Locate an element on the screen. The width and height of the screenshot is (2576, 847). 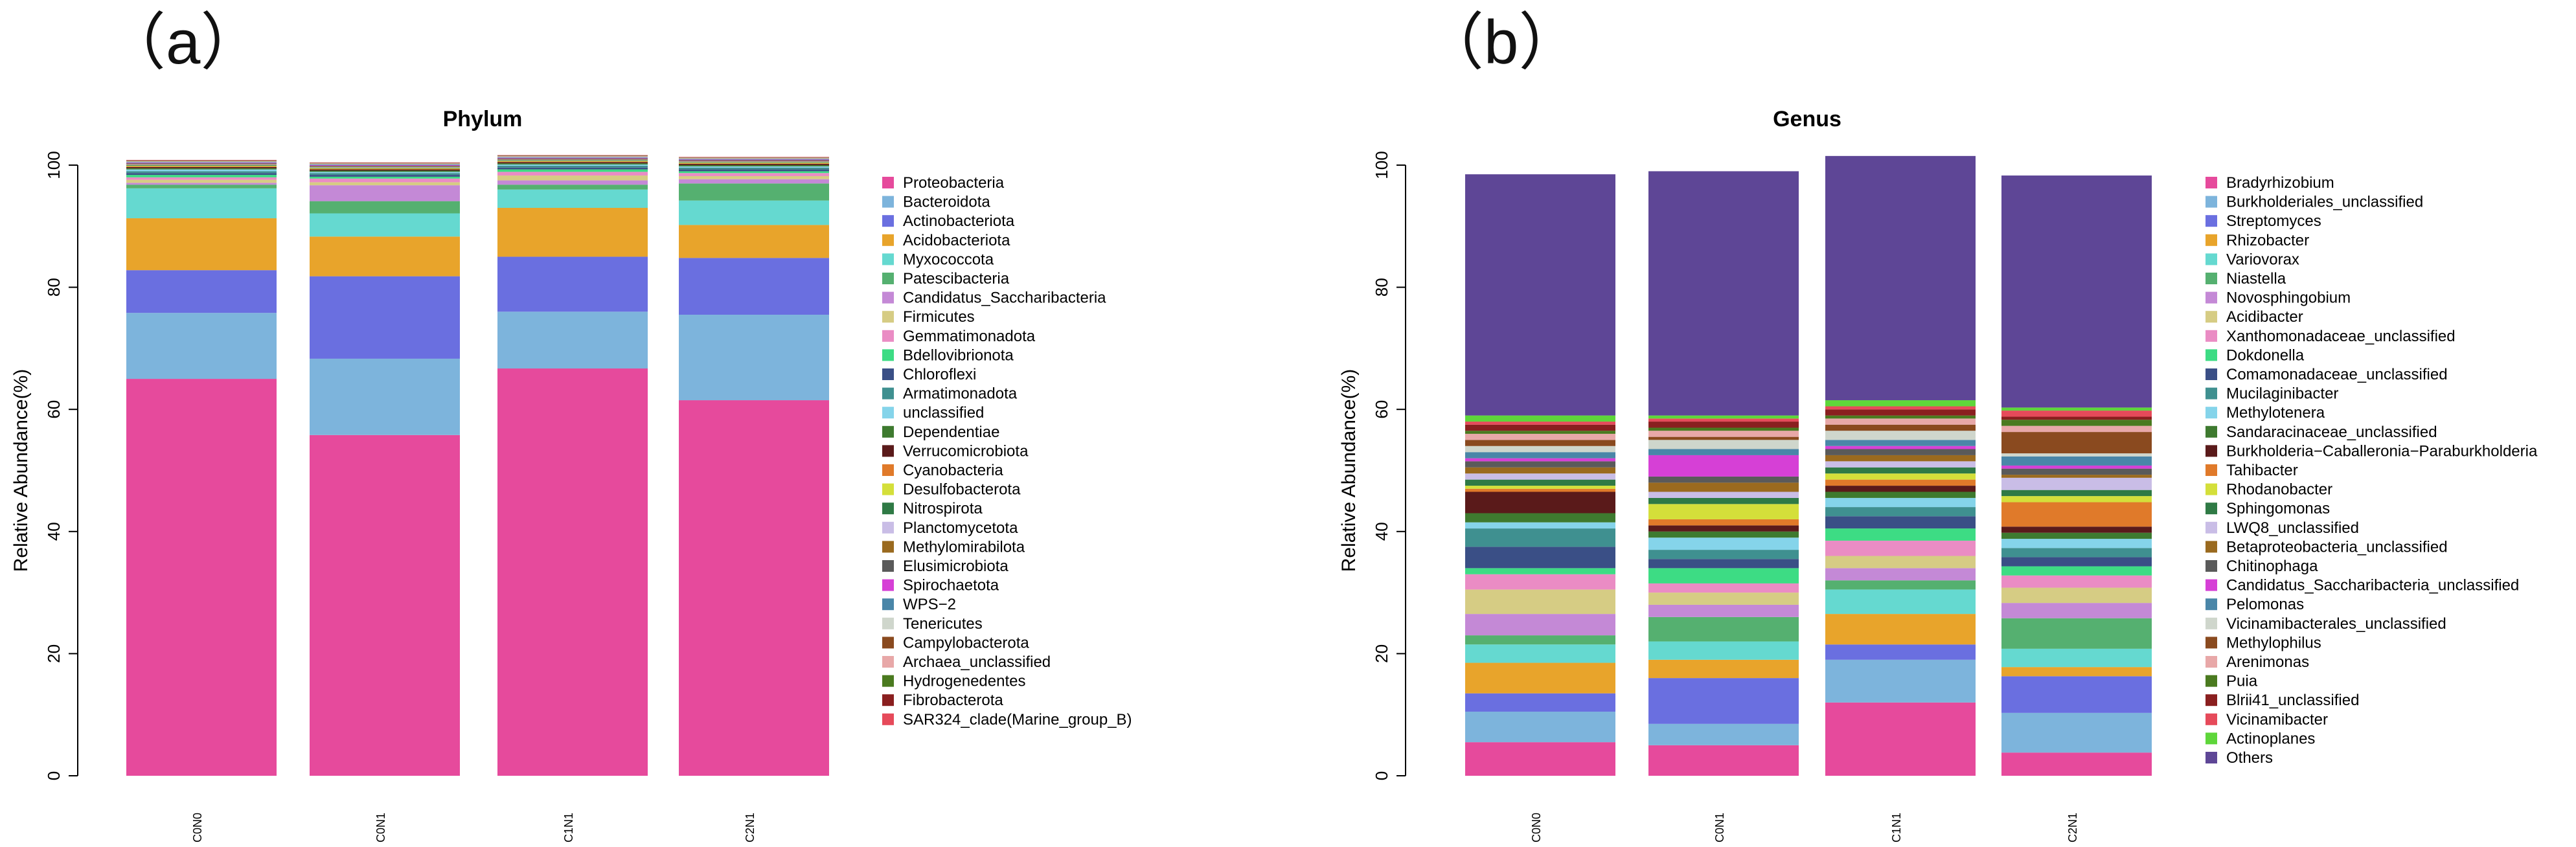
bar-segment-C1N1-patescibacteria is located at coordinates (573, 187).